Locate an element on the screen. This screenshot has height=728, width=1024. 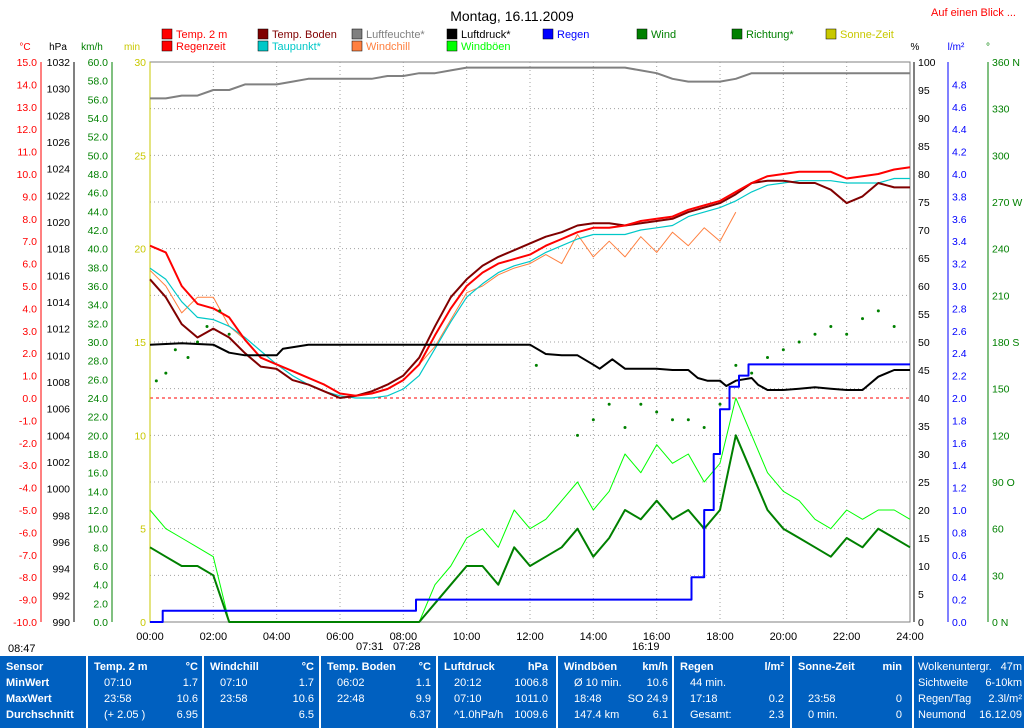
axis-unit-label: °C is located at coordinates (24, 47).